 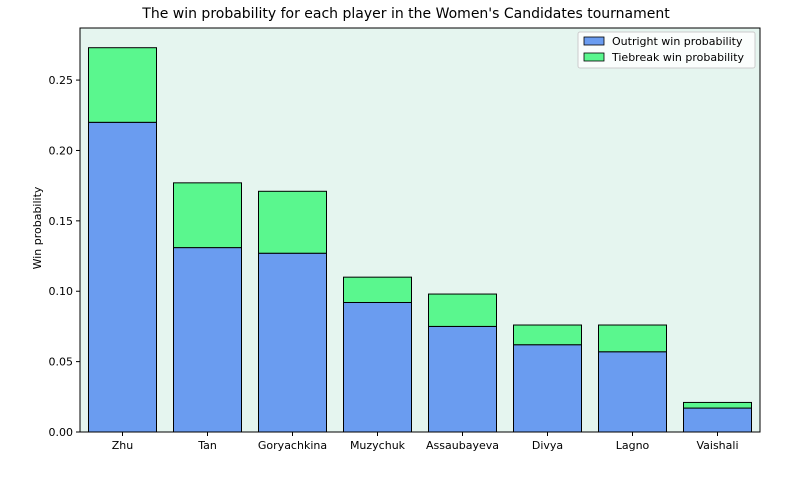 I want to click on bar-tiebreak-tan, so click(x=207, y=215).